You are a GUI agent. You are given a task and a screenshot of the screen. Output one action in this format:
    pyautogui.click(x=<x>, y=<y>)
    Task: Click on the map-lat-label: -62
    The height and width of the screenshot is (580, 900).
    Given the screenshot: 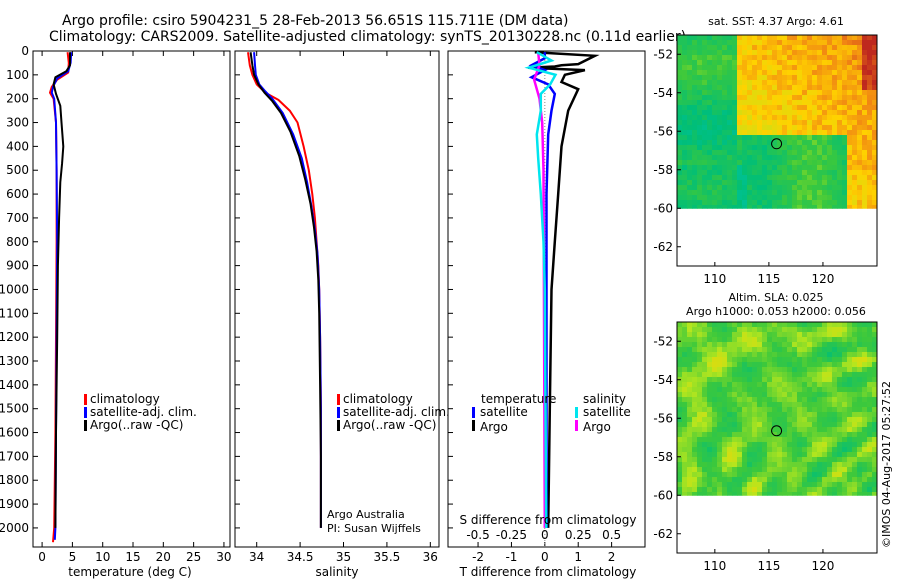 What is the action you would take?
    pyautogui.click(x=663, y=247)
    